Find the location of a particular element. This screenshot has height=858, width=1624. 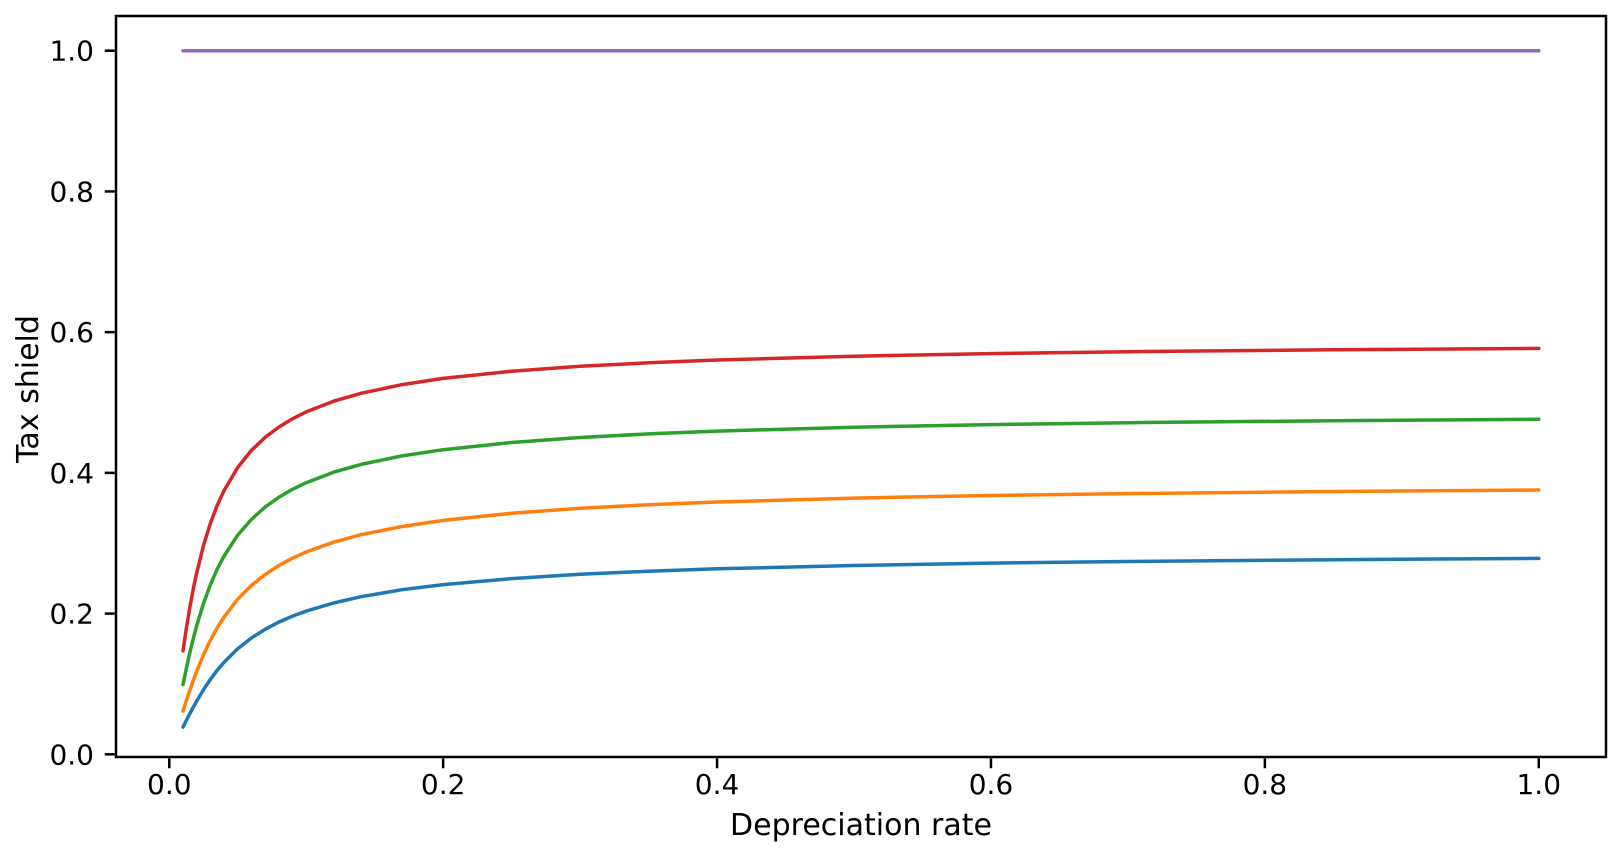

y-tick-label-0.0: 0.0 is located at coordinates (71, 754).